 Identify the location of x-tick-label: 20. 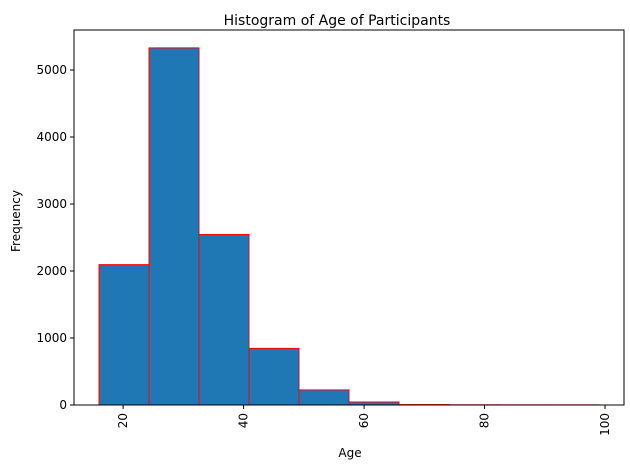
(123, 420).